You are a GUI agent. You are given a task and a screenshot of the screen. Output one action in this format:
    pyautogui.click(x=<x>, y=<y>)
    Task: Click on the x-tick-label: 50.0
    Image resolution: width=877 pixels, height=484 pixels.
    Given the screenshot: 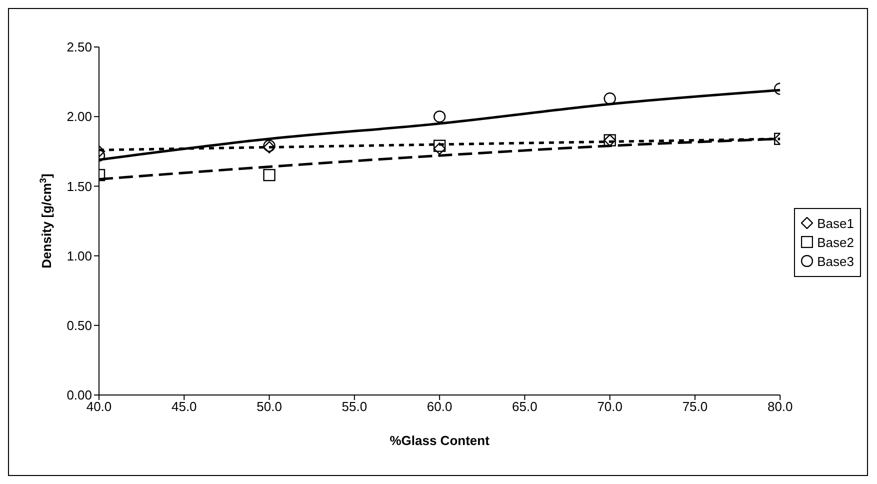 What is the action you would take?
    pyautogui.click(x=269, y=406)
    